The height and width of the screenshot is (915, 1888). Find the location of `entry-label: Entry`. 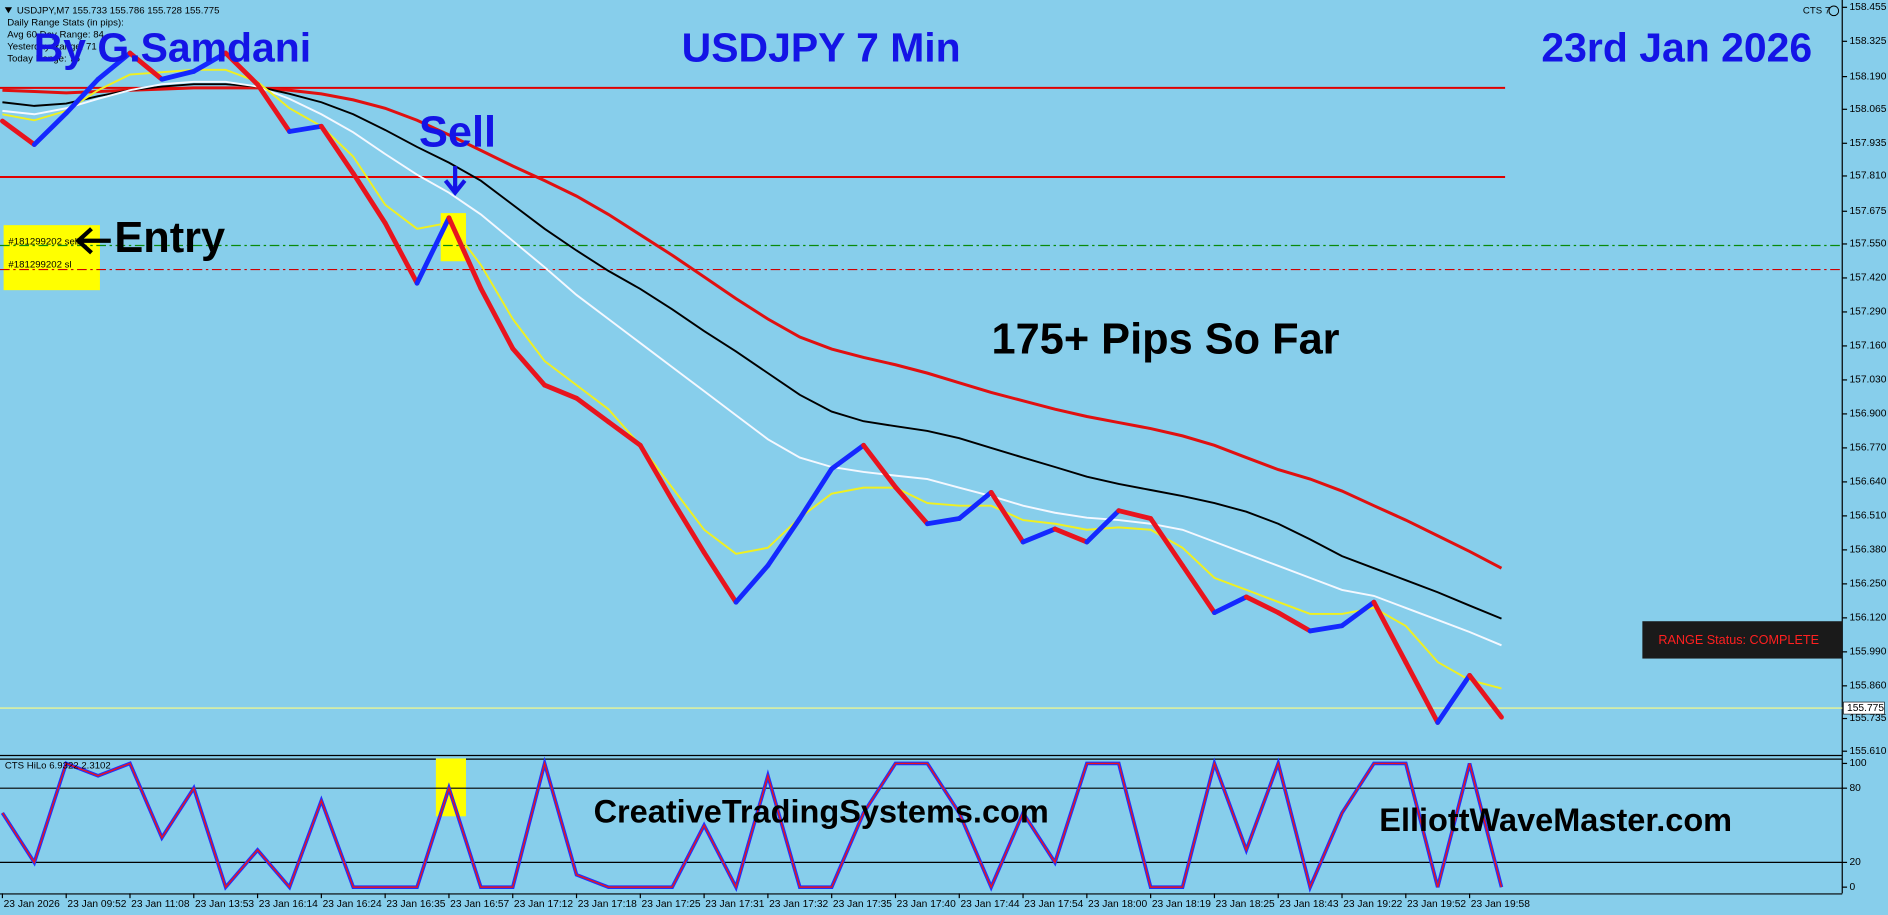

entry-label: Entry is located at coordinates (169, 238).